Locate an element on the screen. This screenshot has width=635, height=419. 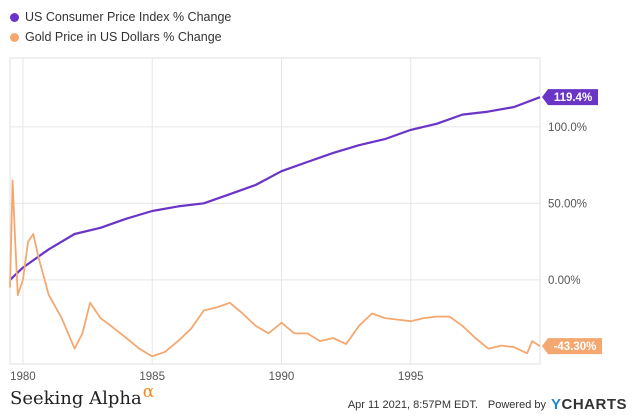
legend-dot-cpi is located at coordinates (14, 17).